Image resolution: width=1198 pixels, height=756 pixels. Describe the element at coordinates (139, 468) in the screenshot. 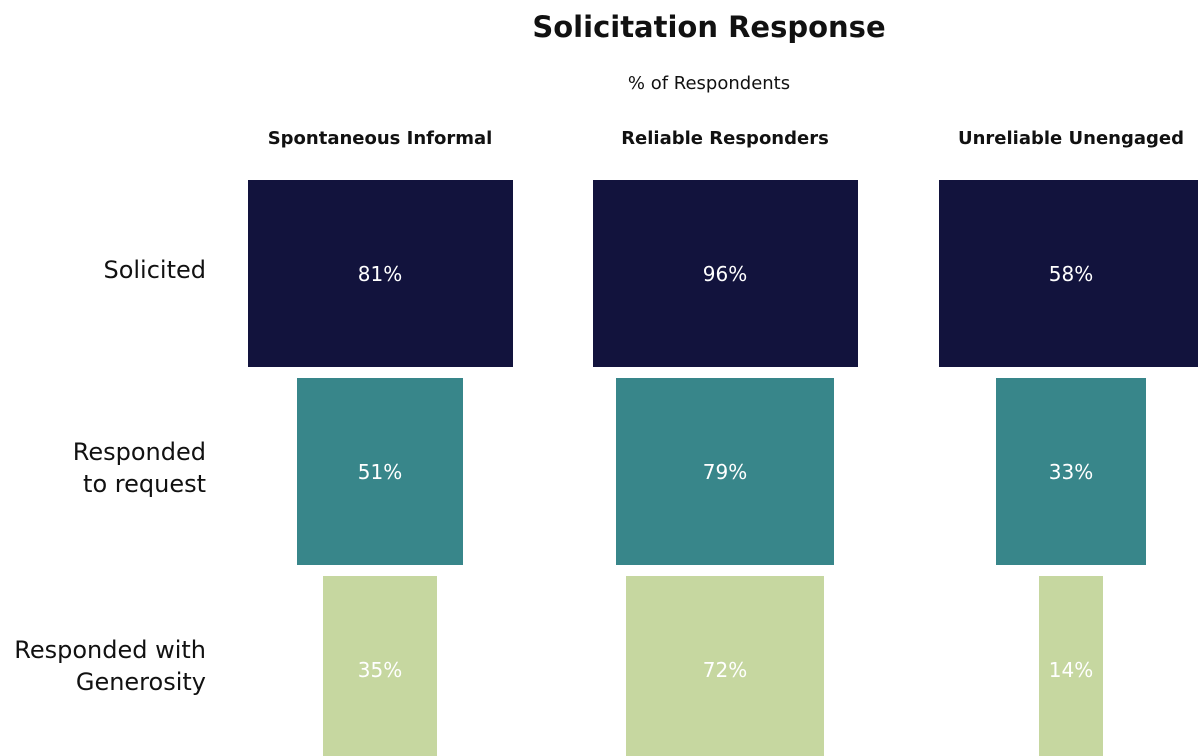

I see `row-label: Responded to request` at that location.